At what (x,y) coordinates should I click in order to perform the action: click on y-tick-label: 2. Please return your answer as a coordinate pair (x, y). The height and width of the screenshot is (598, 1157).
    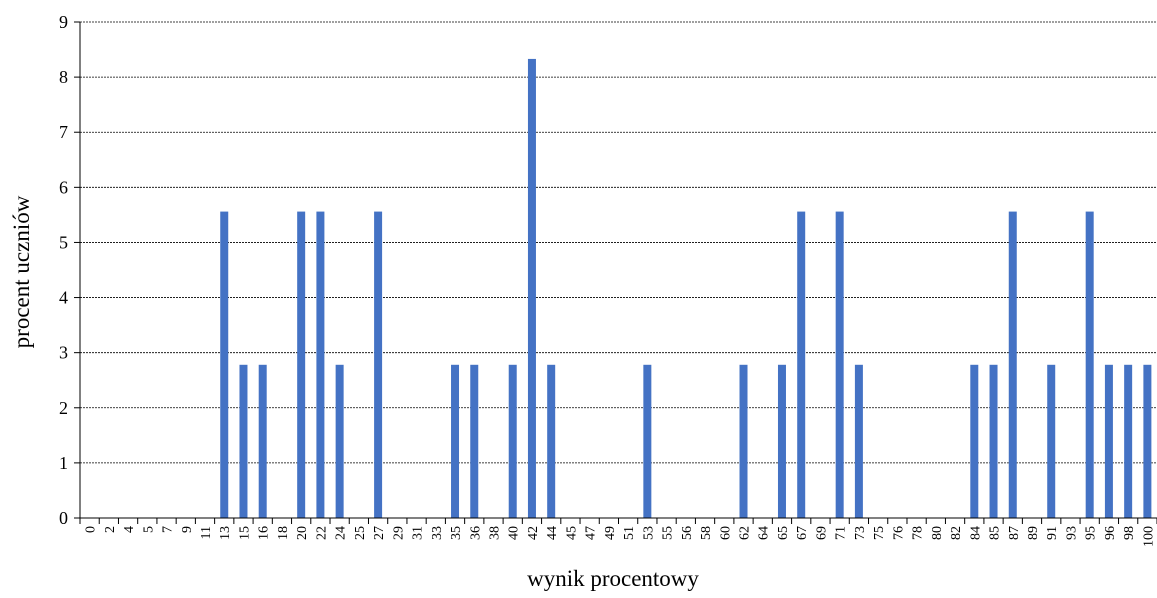
    Looking at the image, I should click on (63, 408).